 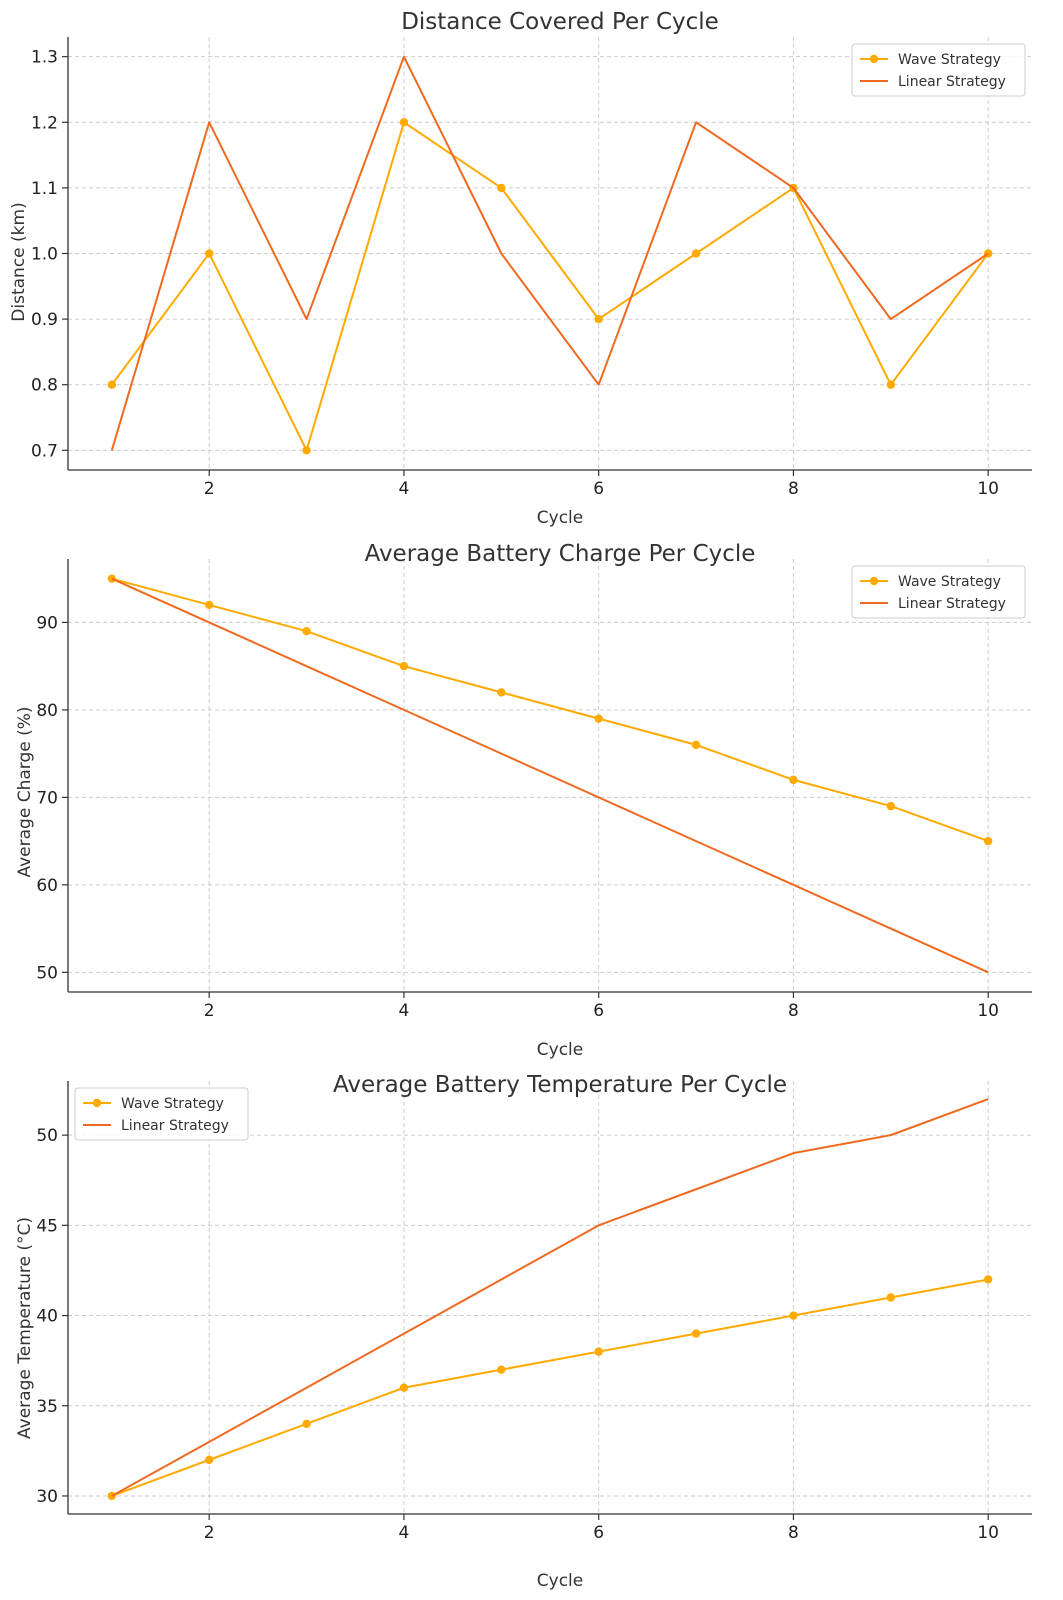 What do you see at coordinates (47, 1226) in the screenshot?
I see `temperature-chart-ytick-label-3: 45` at bounding box center [47, 1226].